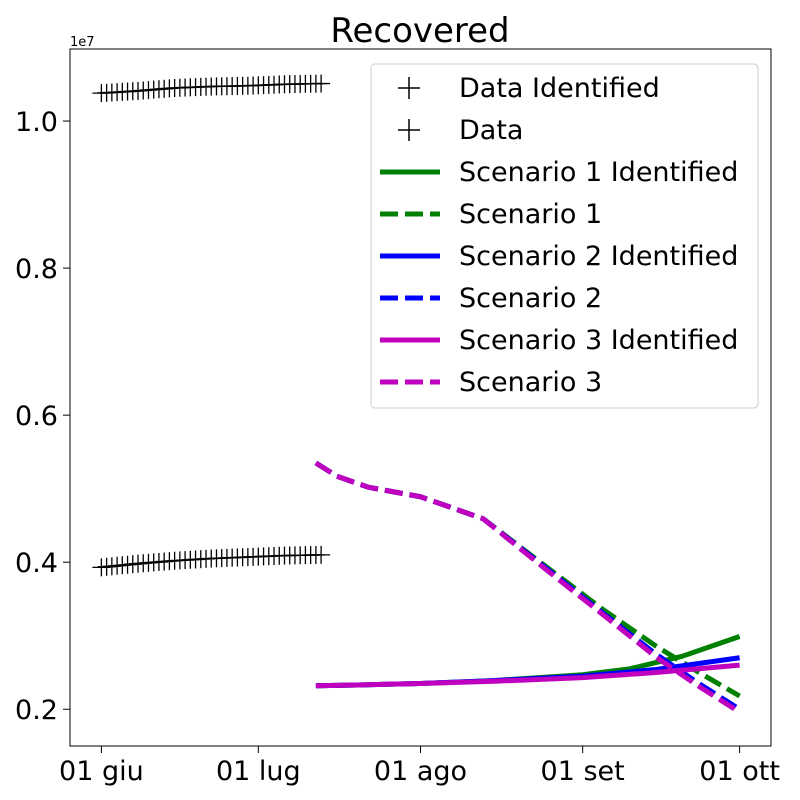  What do you see at coordinates (559, 88) in the screenshot?
I see `legend-label: Data Identified` at bounding box center [559, 88].